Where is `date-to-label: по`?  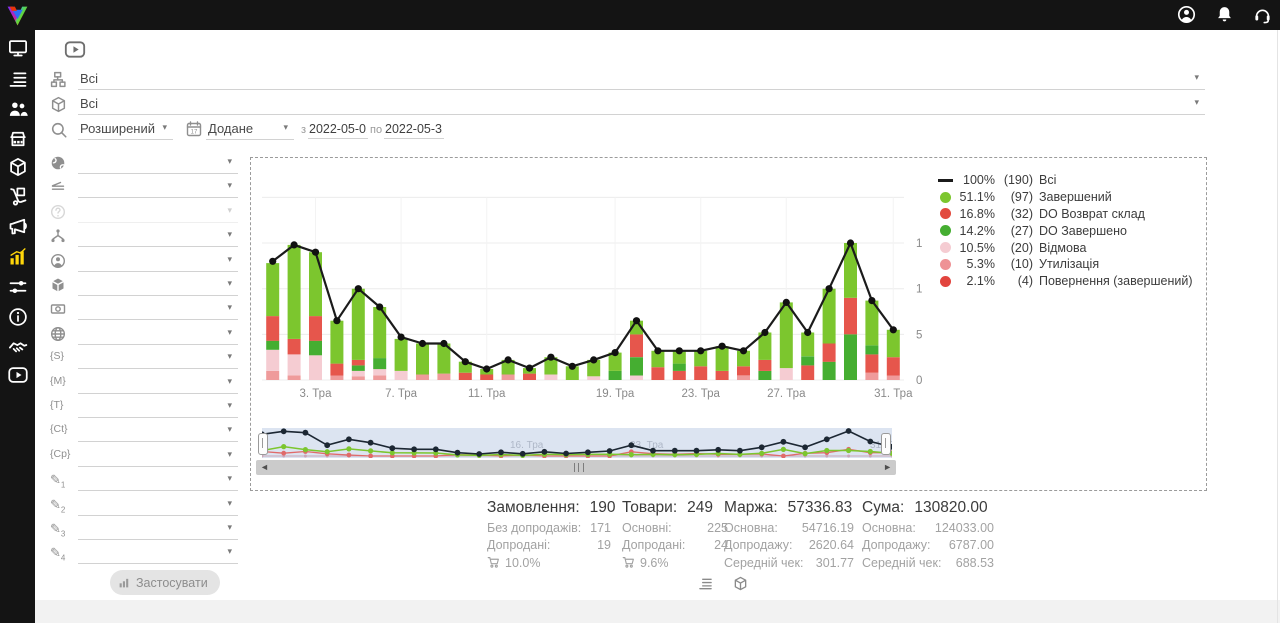
date-to-label: по is located at coordinates (376, 130).